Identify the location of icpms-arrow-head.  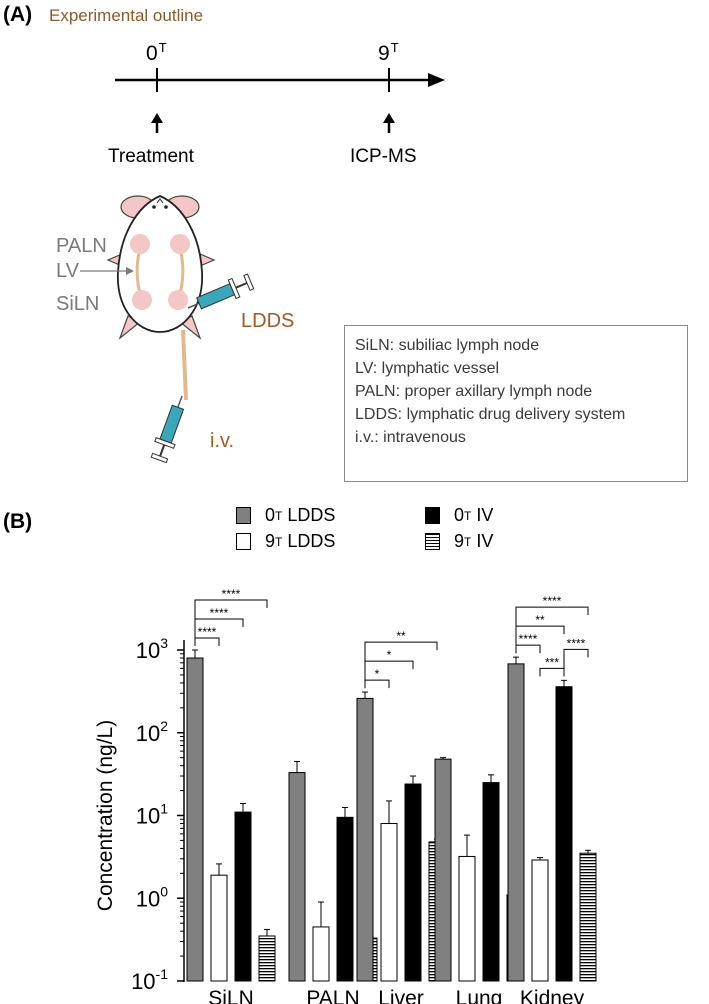
(389, 118).